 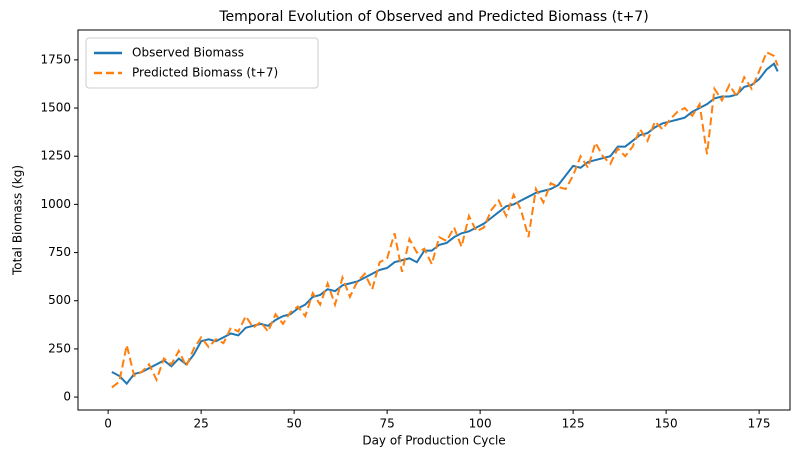 I want to click on x-tick-label: 75, so click(x=386, y=424).